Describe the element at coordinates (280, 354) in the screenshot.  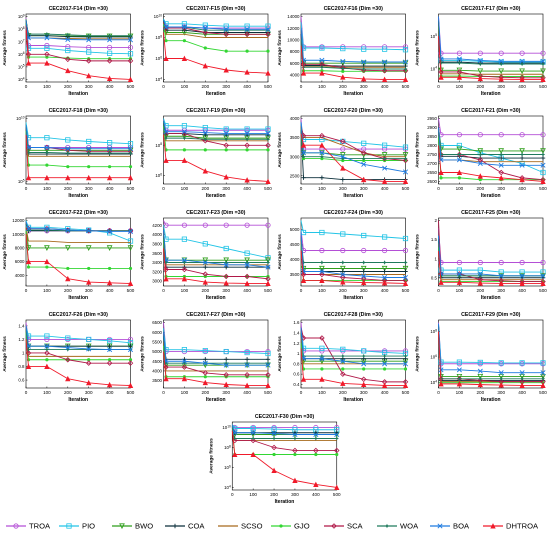
I see `y-axis-label: Average fitness` at that location.